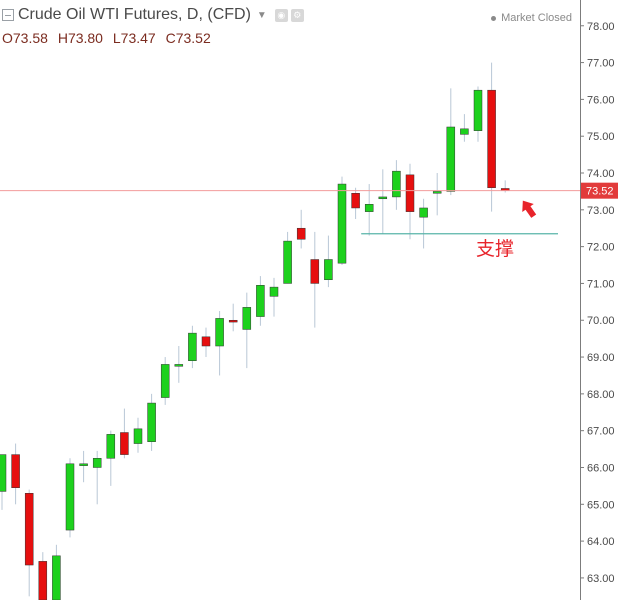 The height and width of the screenshot is (600, 618). What do you see at coordinates (261, 15) in the screenshot?
I see `chevron-down-icon: ▼` at bounding box center [261, 15].